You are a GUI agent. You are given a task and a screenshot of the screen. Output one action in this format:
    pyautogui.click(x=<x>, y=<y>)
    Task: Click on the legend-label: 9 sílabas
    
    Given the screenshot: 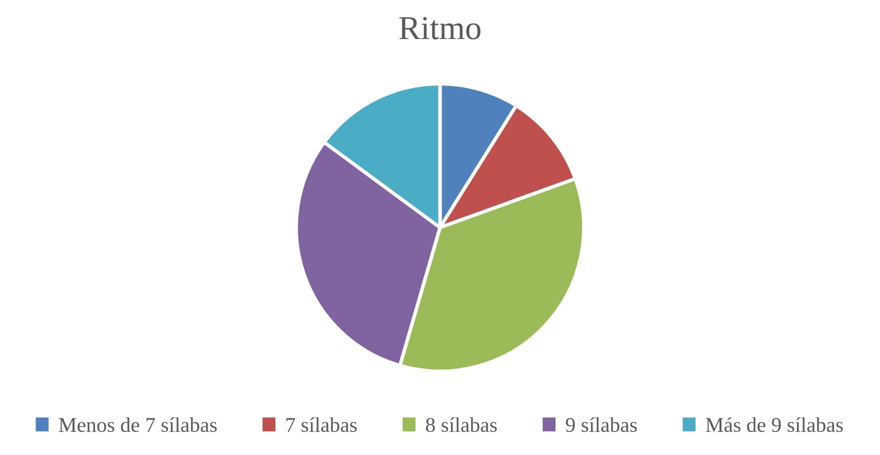 What is the action you would take?
    pyautogui.click(x=601, y=424)
    